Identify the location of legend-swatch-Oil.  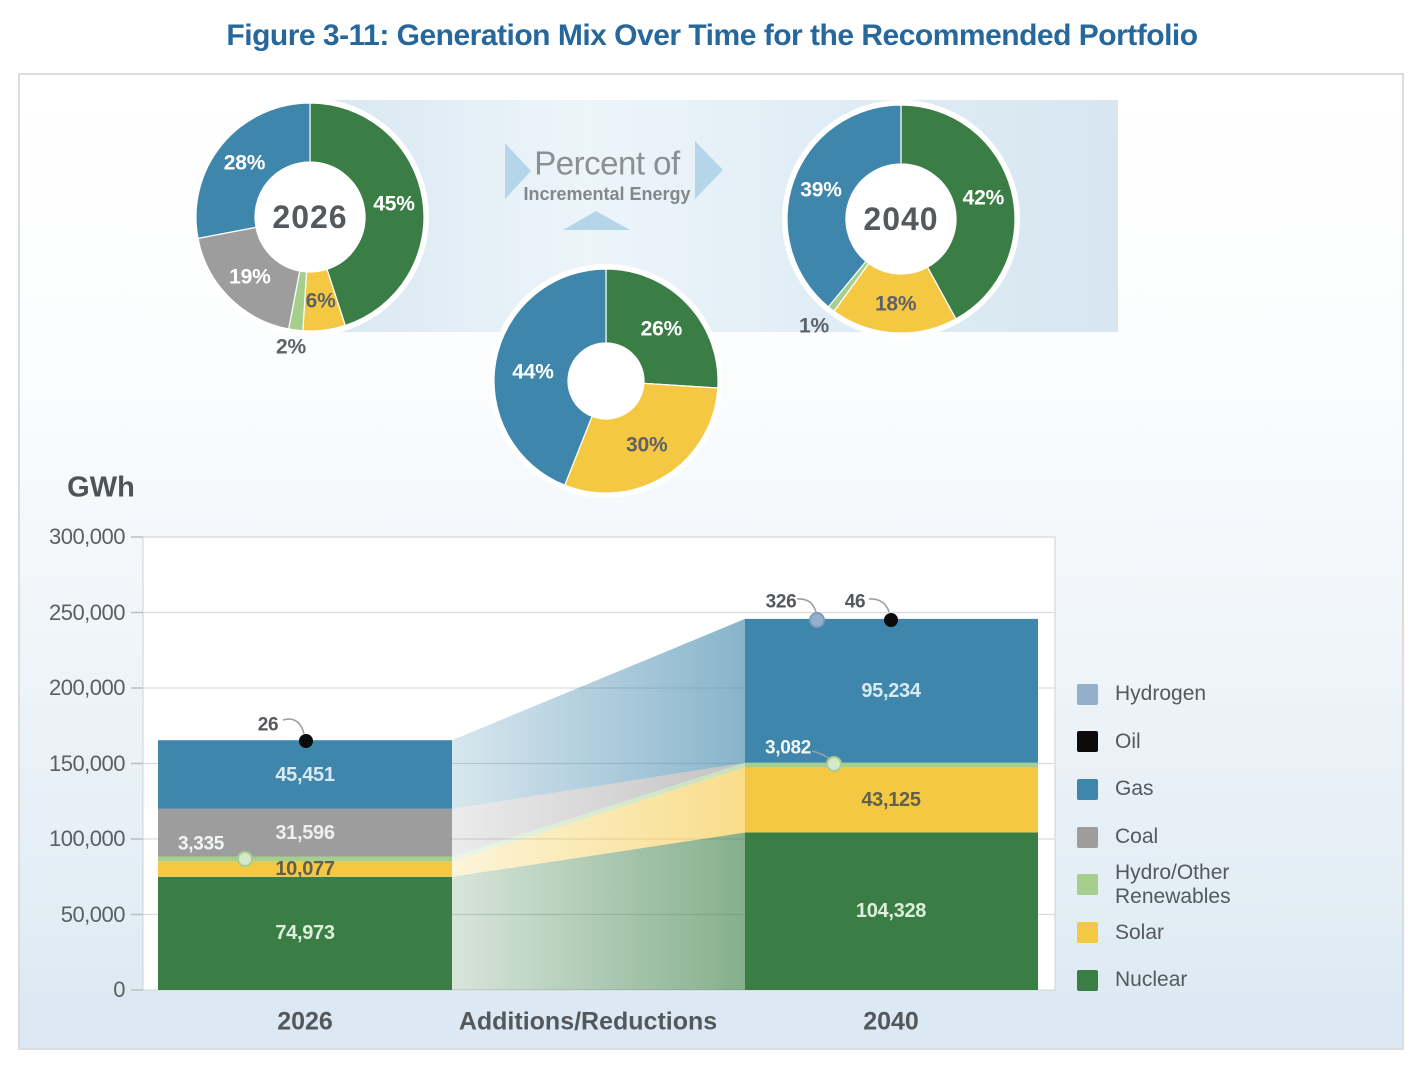
(1087, 742).